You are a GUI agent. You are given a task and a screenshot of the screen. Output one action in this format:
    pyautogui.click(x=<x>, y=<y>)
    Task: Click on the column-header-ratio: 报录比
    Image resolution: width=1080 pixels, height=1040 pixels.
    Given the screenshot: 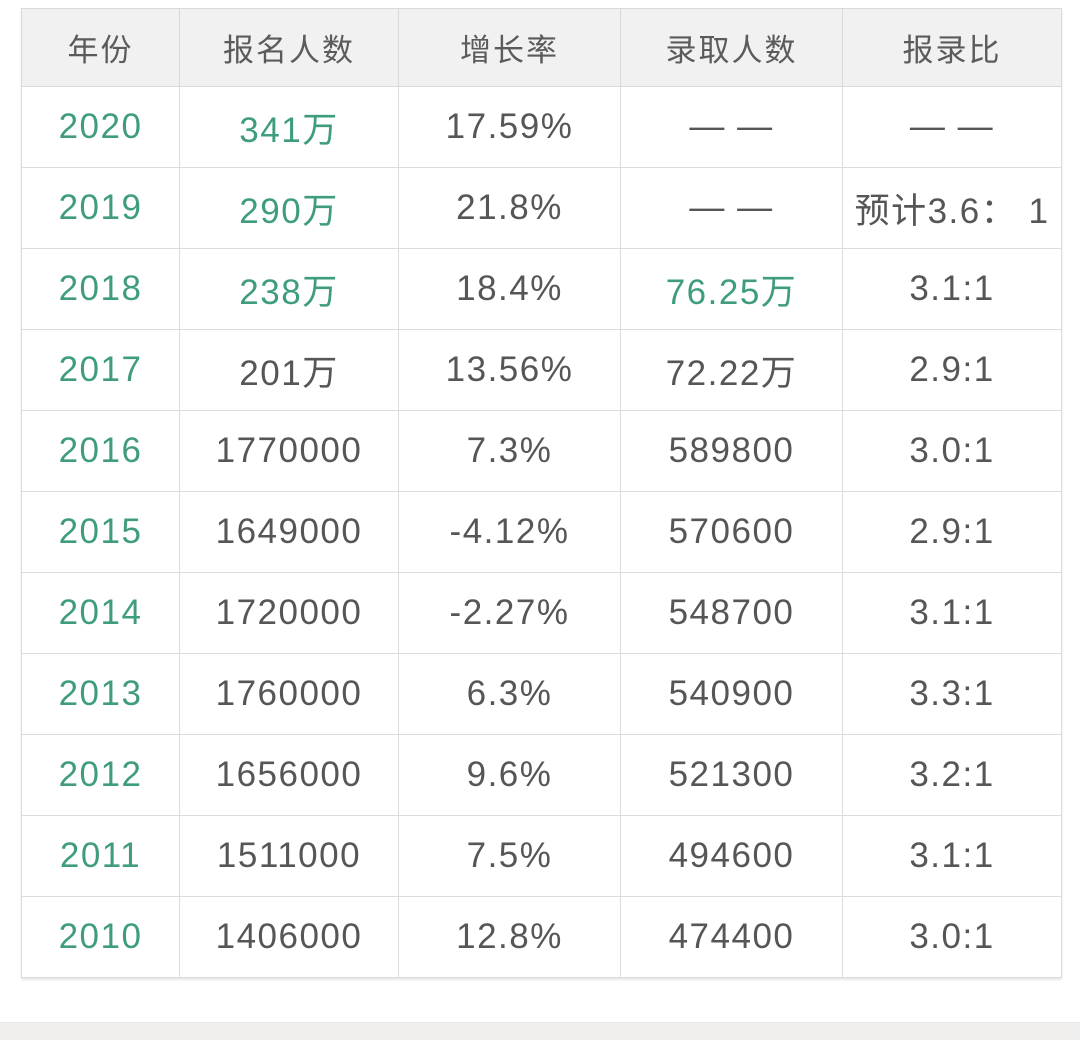 What is the action you would take?
    pyautogui.click(x=952, y=47)
    